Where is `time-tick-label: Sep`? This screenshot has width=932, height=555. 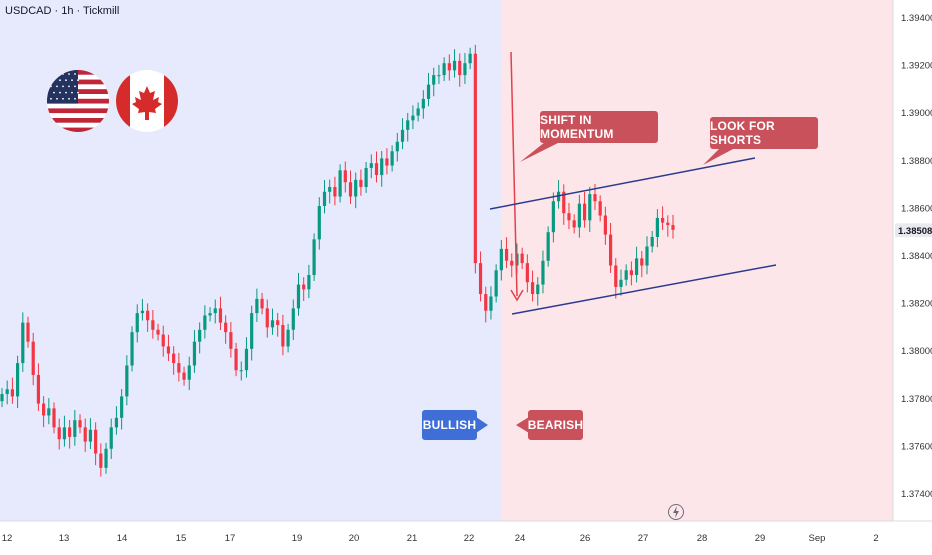 time-tick-label: Sep is located at coordinates (817, 538).